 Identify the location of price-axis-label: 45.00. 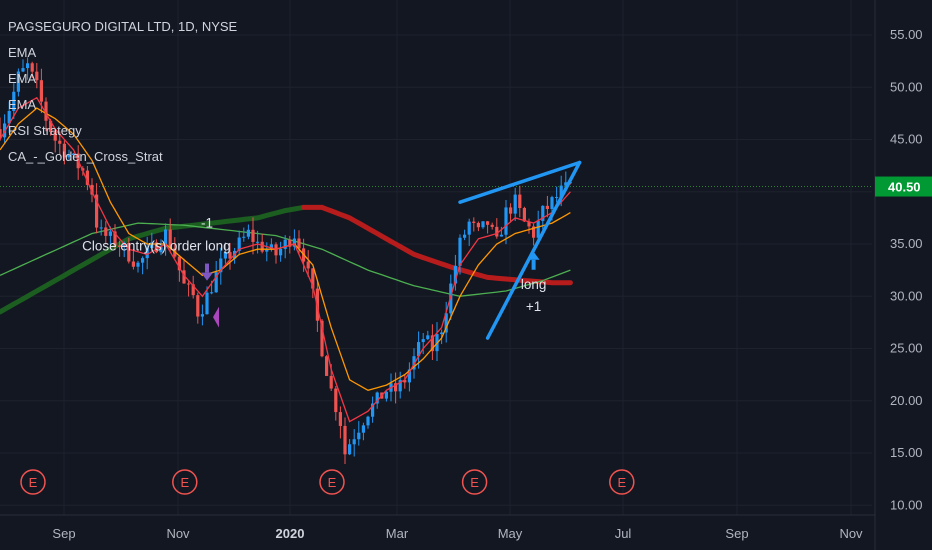
(906, 139).